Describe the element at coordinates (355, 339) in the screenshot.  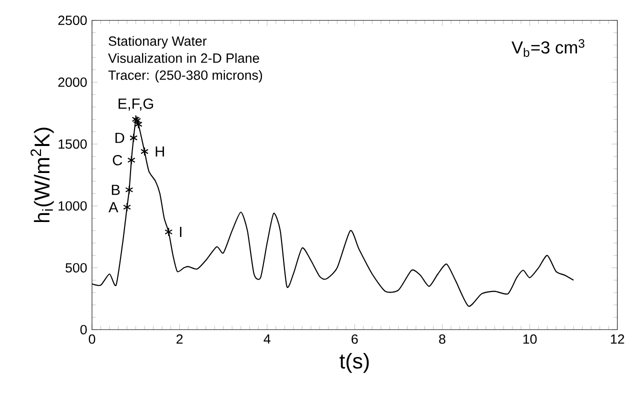
I see `x-tick-label: 6` at that location.